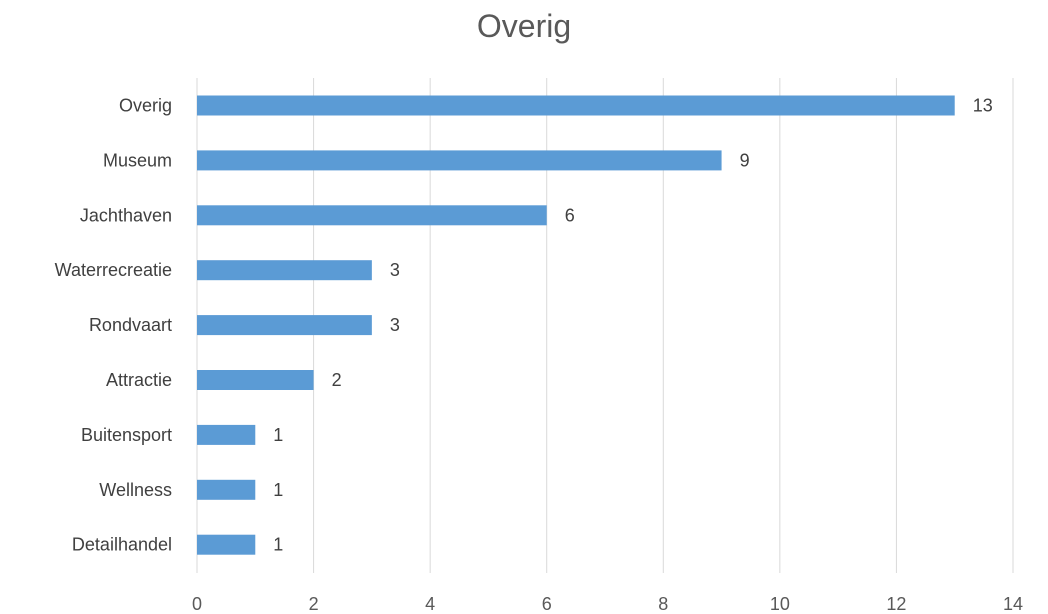 This screenshot has width=1048, height=614. Describe the element at coordinates (139, 380) in the screenshot. I see `category-label-5: Attractie` at that location.